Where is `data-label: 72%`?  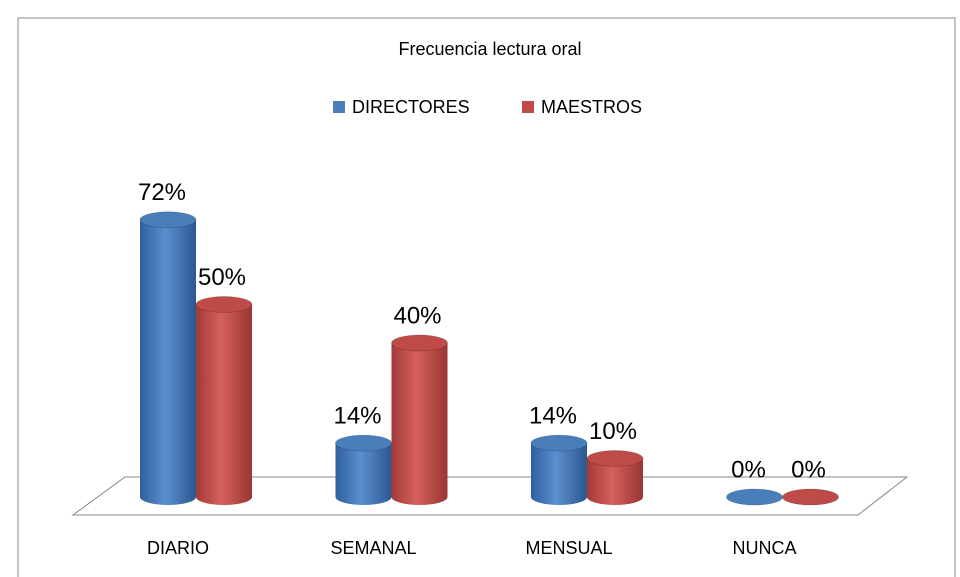 data-label: 72% is located at coordinates (162, 192).